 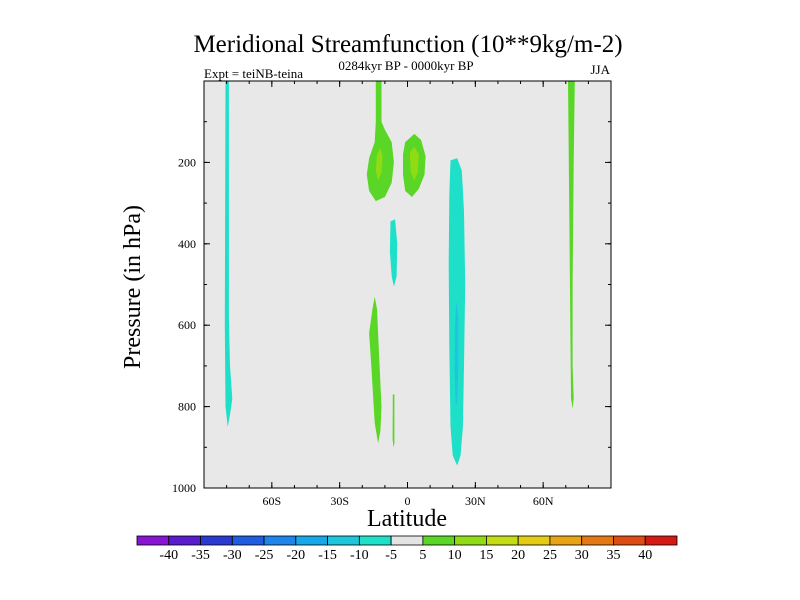 I want to click on colorbar-label: 25, so click(x=550, y=555).